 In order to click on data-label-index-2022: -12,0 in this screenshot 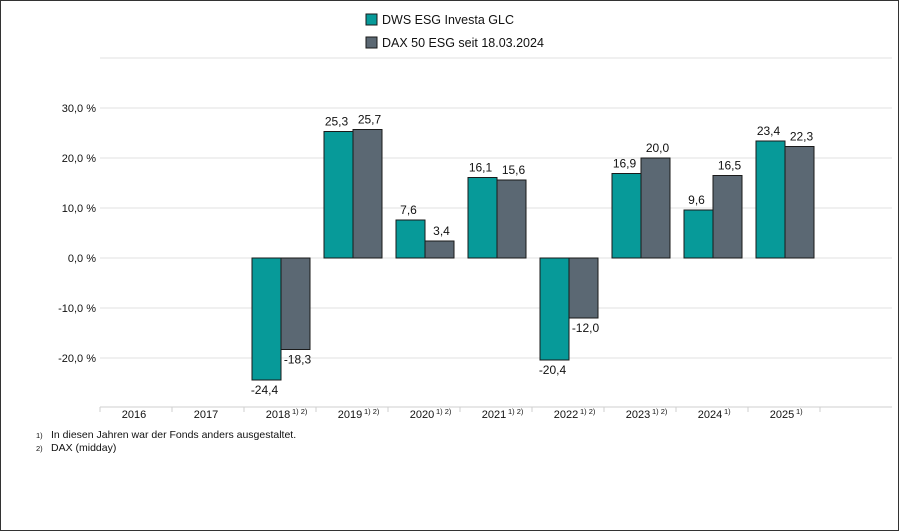, I will do `click(586, 328)`.